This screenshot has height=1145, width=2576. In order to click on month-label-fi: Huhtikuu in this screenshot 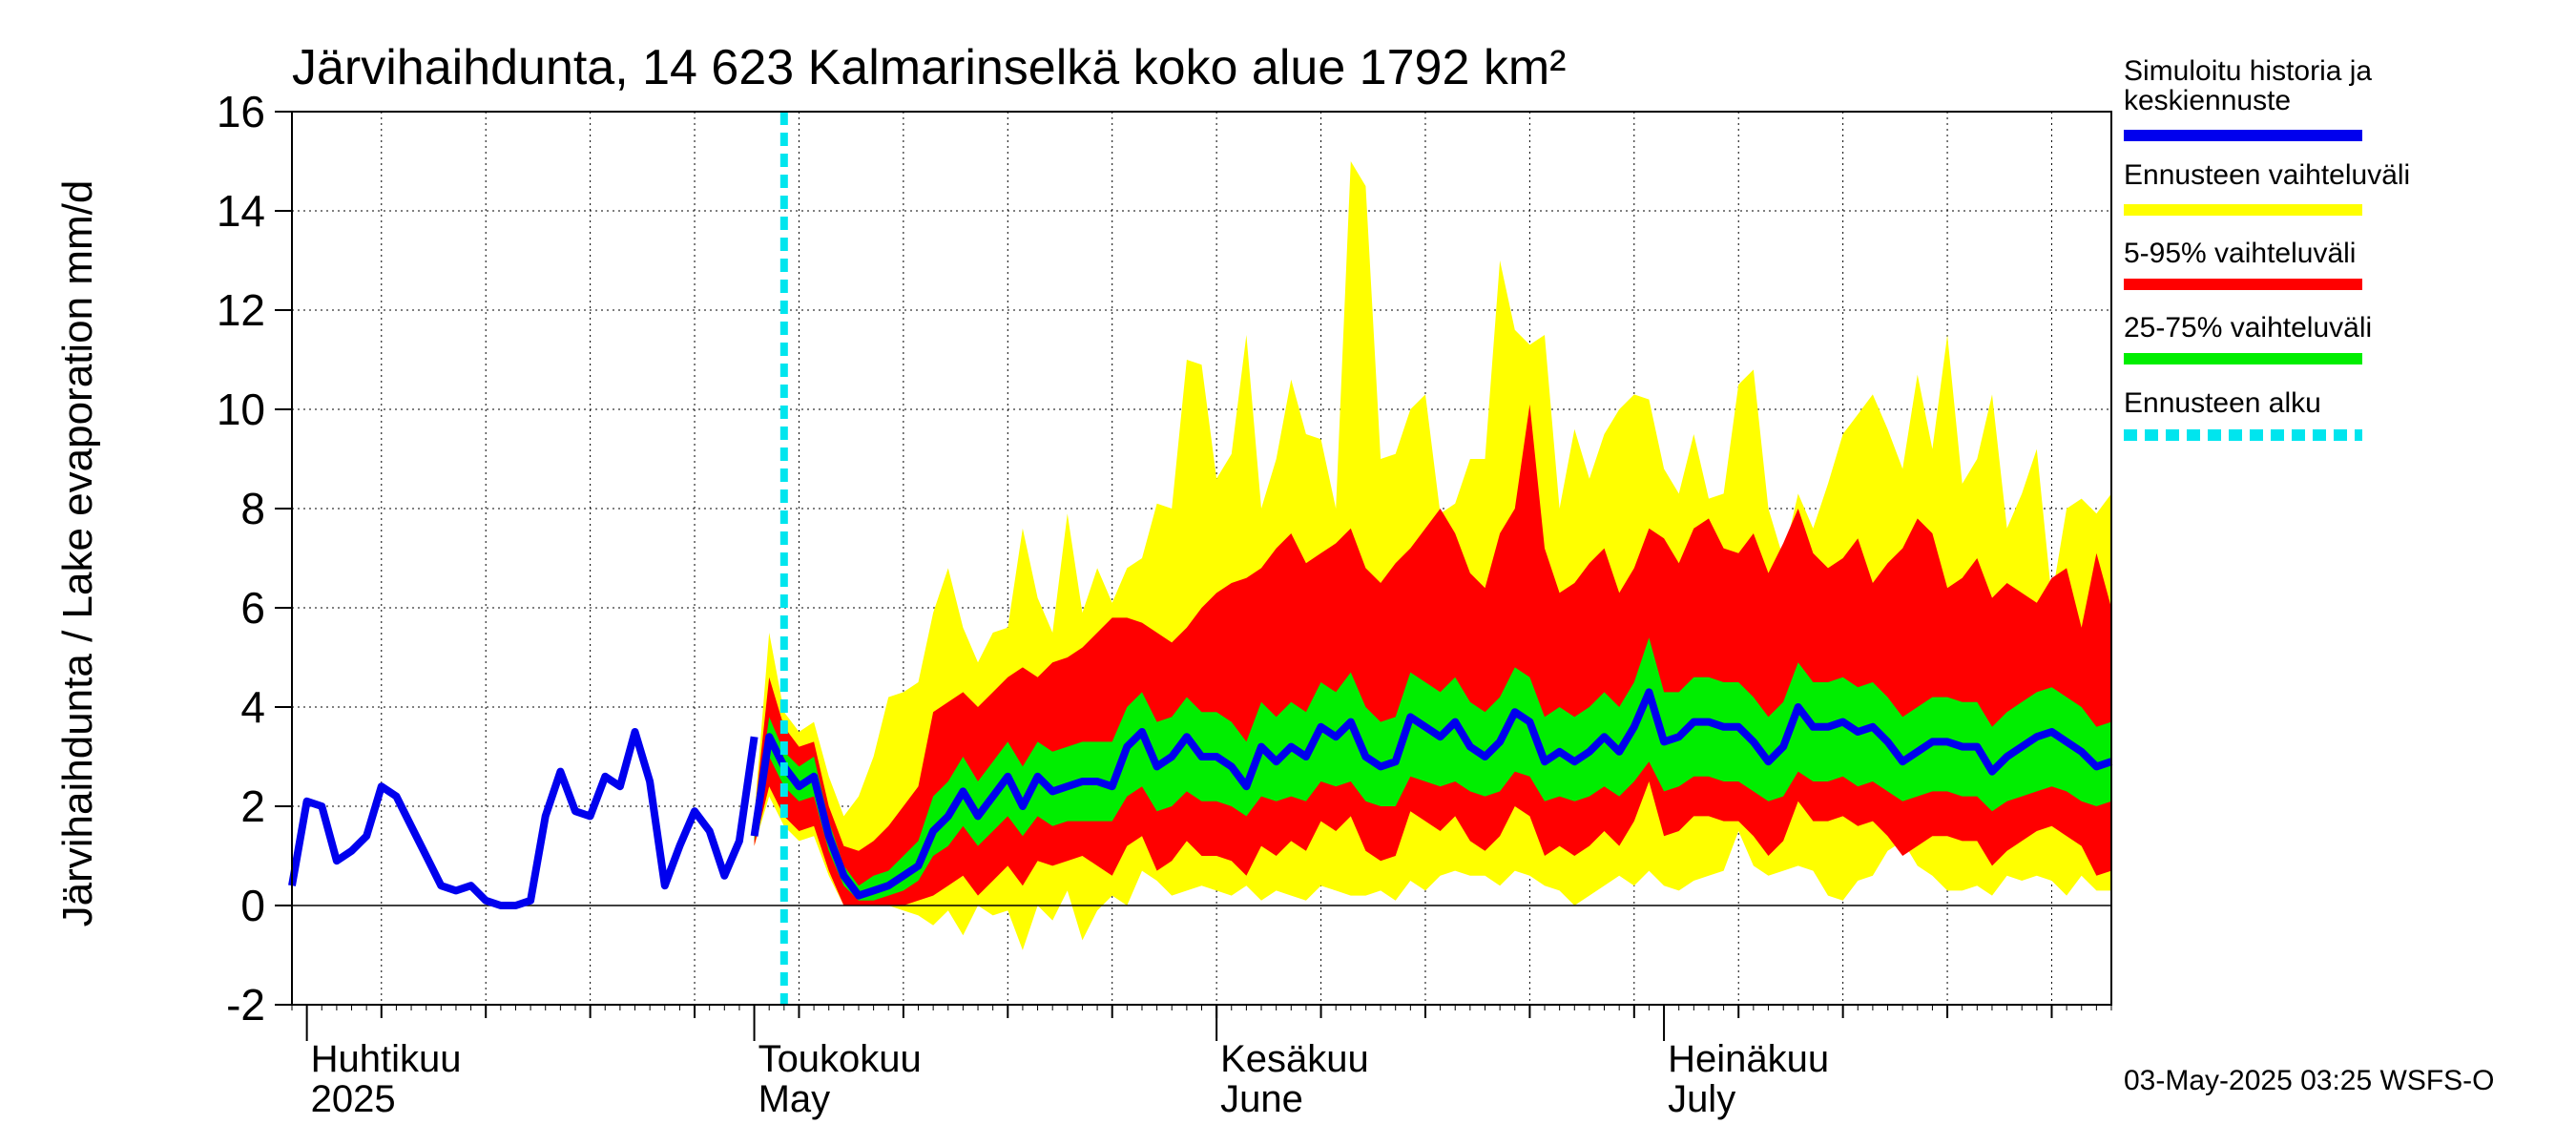, I will do `click(386, 1059)`.